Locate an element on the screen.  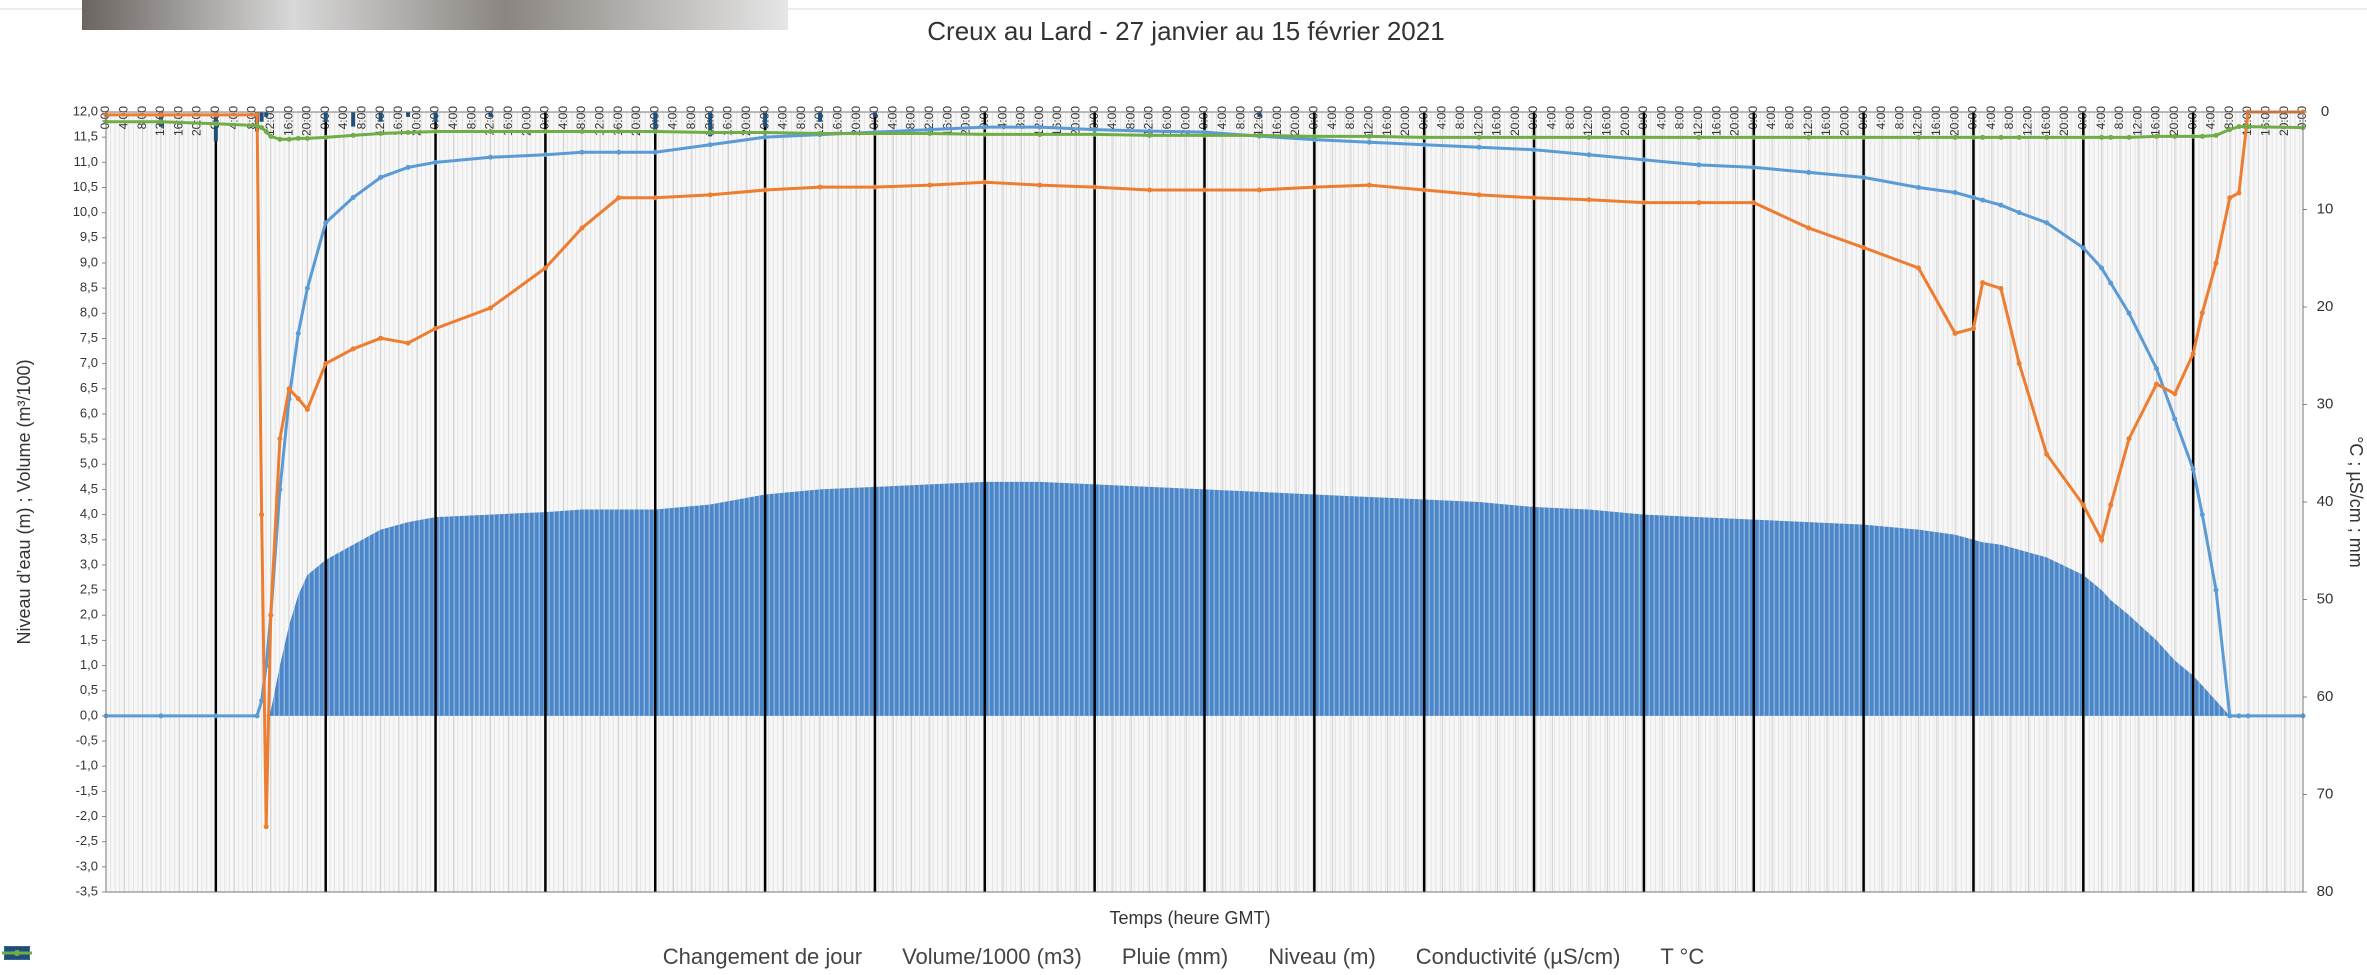
legend-item: Volume/1000 (m3) is located at coordinates (543, 957).